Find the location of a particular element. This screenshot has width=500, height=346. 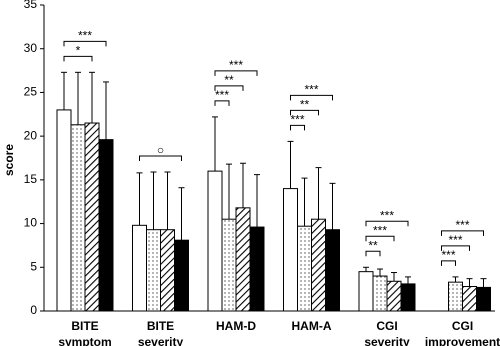

y-tick-label: 35 is located at coordinates (31, 5).